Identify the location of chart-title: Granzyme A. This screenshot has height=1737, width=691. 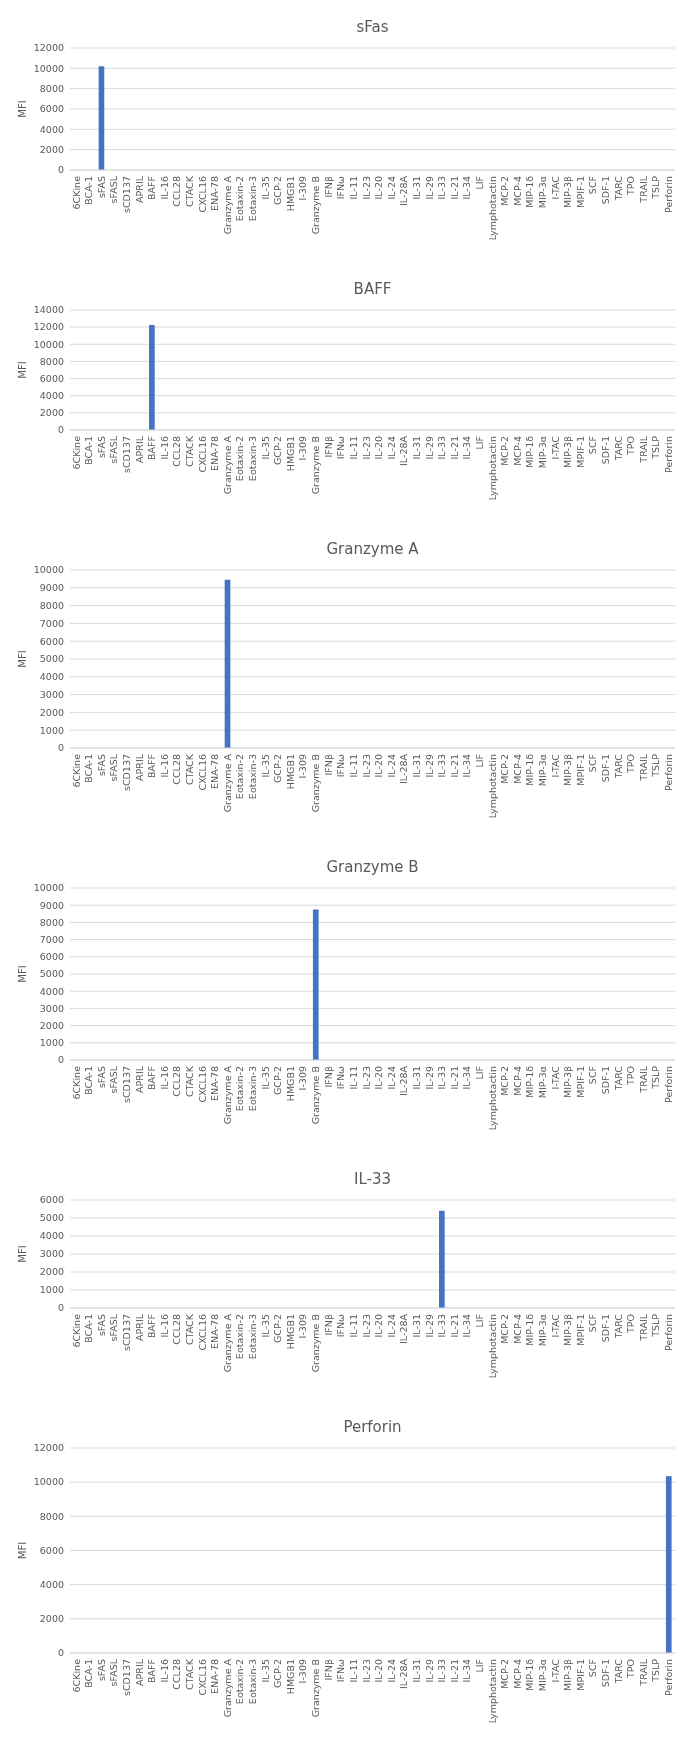
(373, 549).